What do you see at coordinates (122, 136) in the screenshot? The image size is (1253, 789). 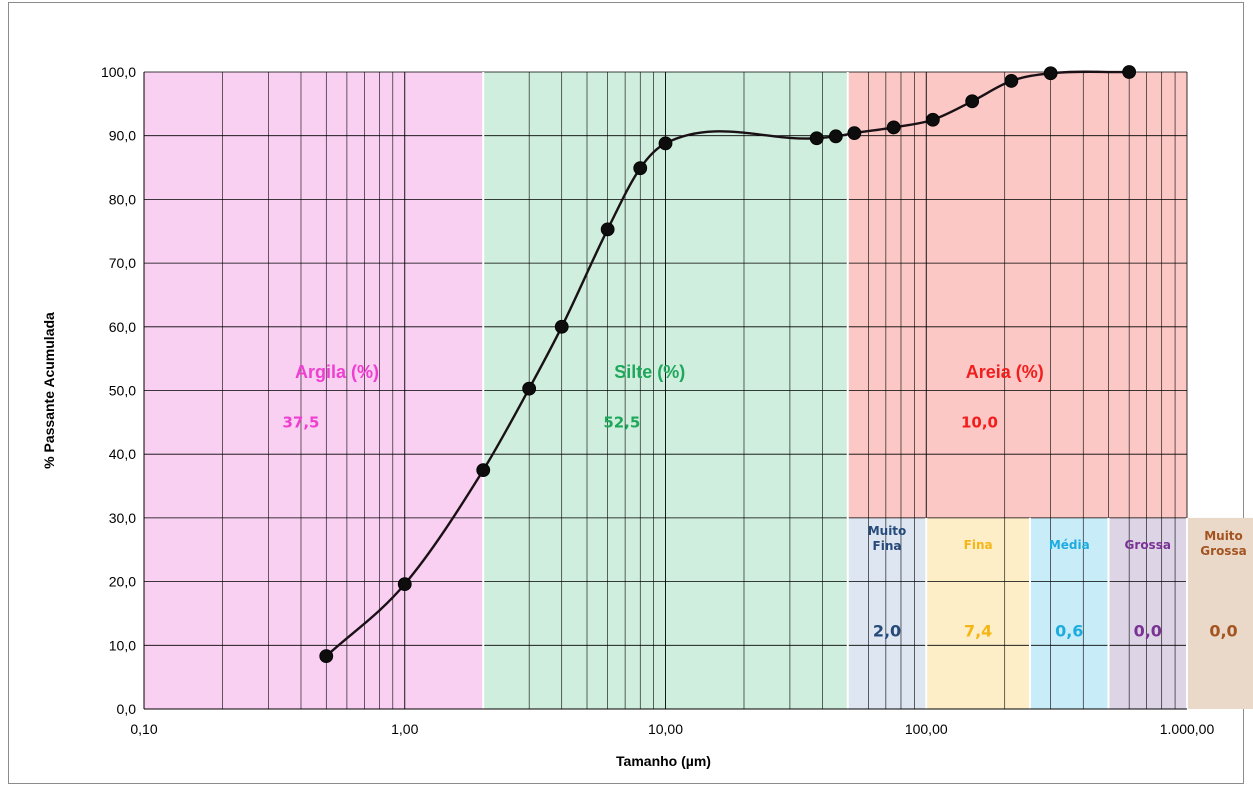 I see `y-tick-label: 90,0` at bounding box center [122, 136].